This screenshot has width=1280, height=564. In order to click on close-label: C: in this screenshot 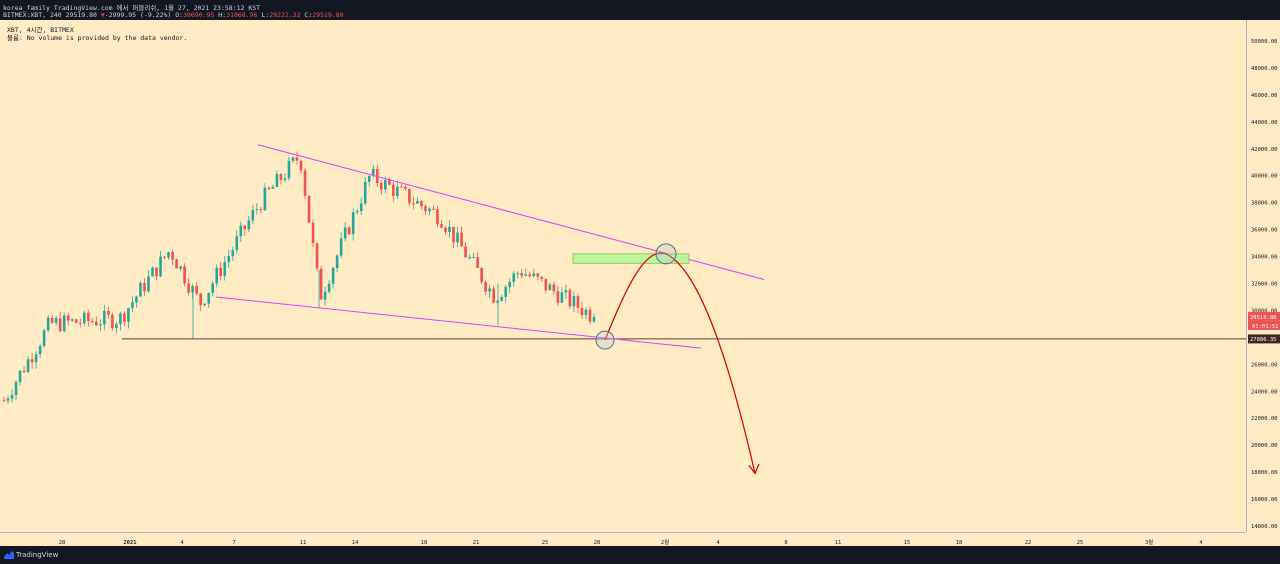, I will do `click(308, 15)`.